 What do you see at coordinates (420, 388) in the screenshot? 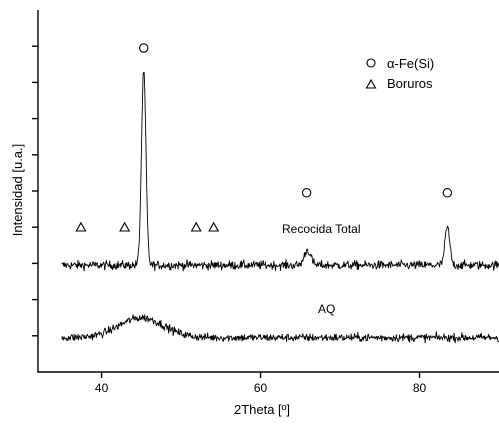
I see `x-tick-label: 80` at bounding box center [420, 388].